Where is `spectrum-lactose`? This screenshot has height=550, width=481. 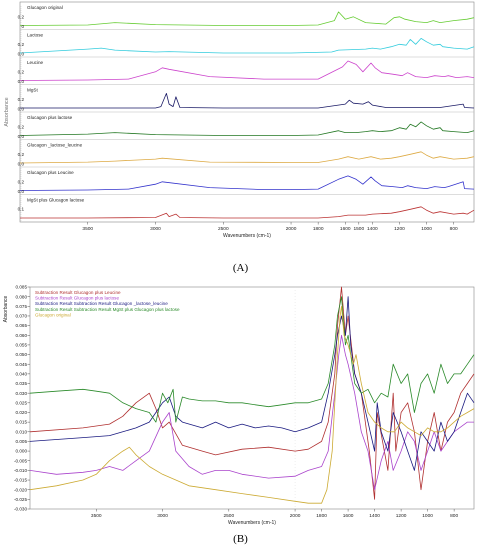
spectrum-lactose is located at coordinates (247, 46).